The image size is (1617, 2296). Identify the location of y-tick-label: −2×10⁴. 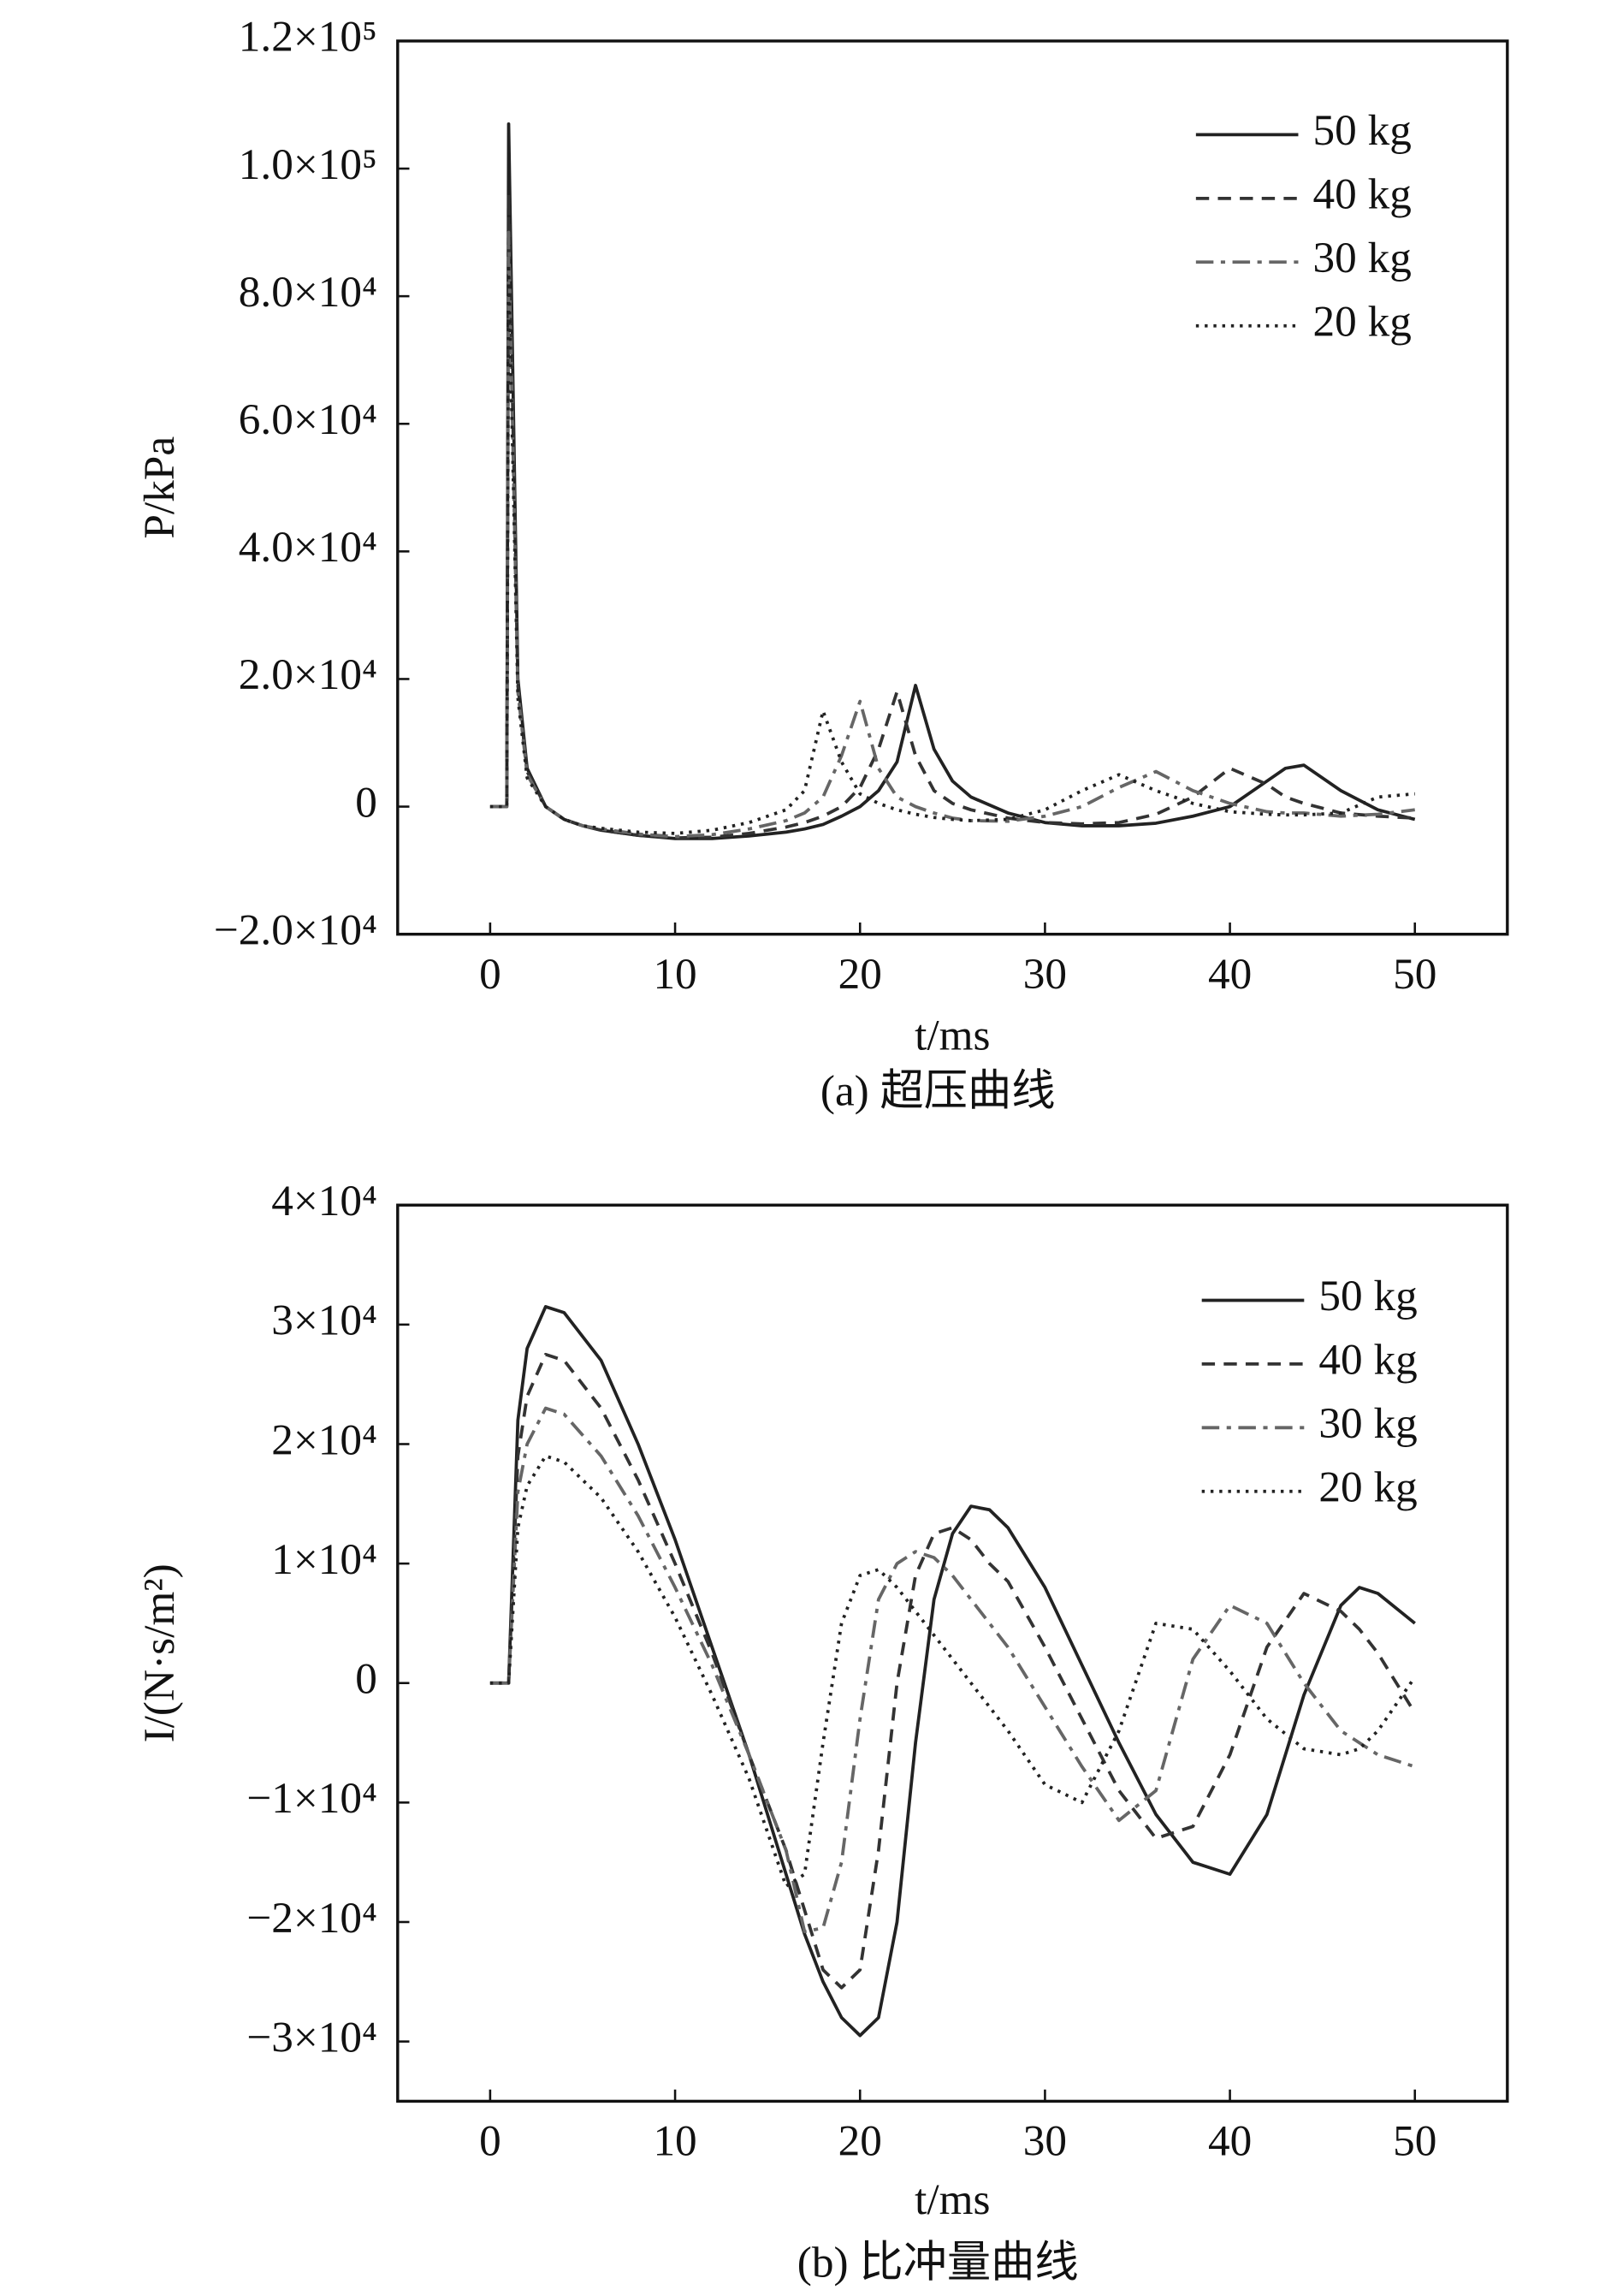
(311, 1918).